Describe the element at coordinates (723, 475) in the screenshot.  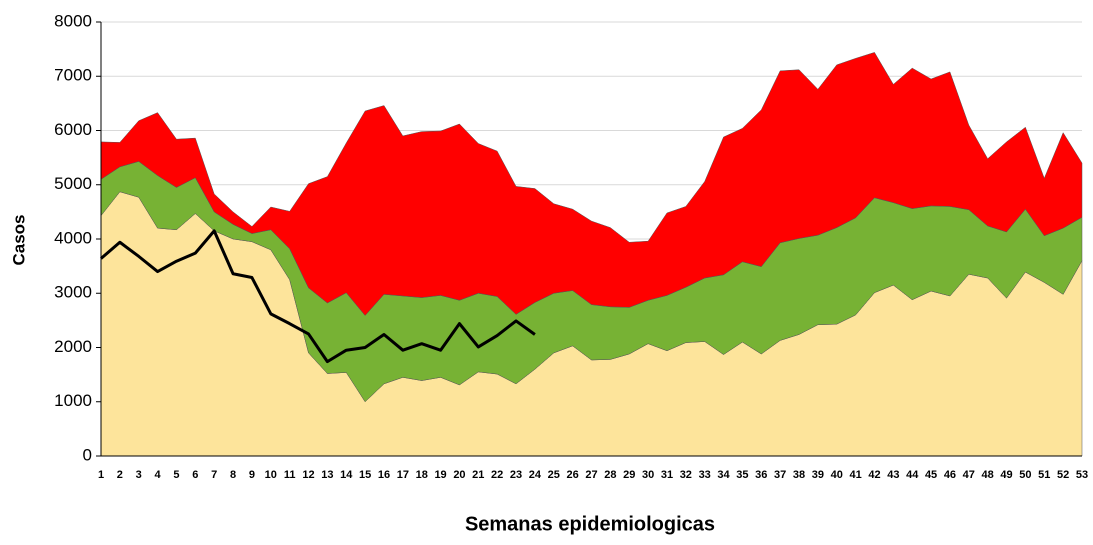
I see `x-tick-label: 34` at that location.